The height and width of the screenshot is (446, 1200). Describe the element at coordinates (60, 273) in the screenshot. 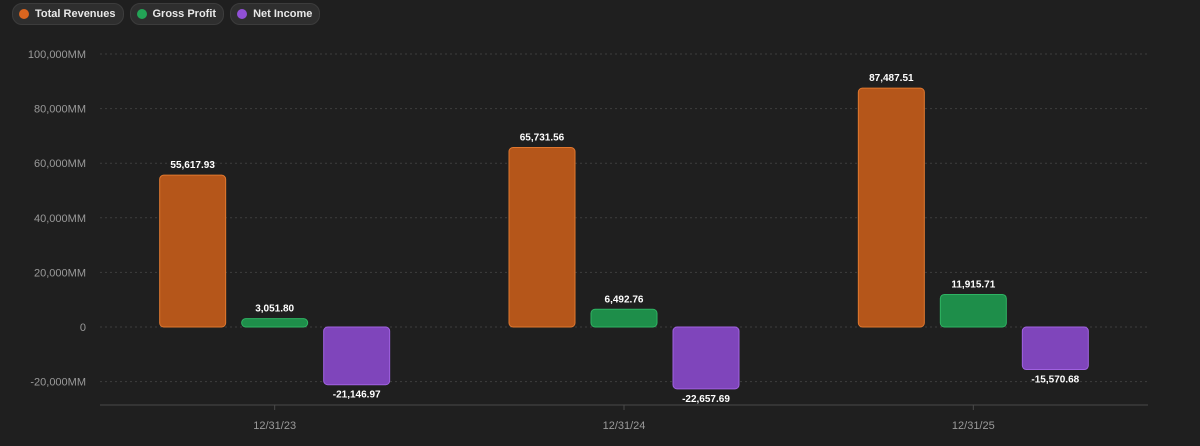

I see `y-tick-label: 20,000MM` at that location.